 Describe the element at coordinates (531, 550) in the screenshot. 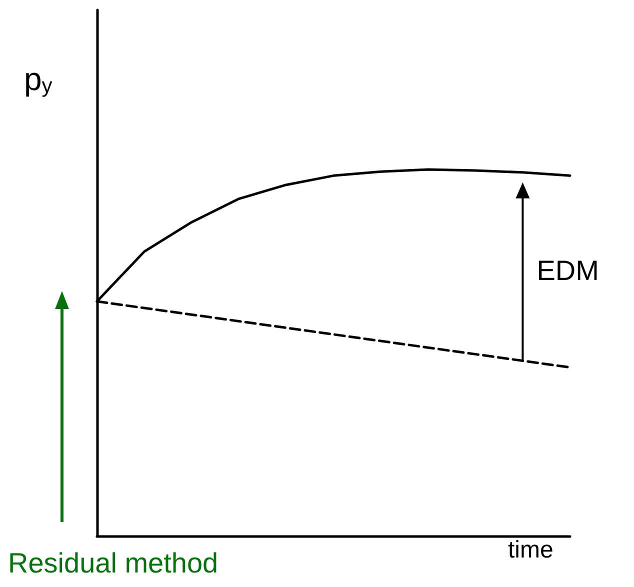

I see `x-axis-title: time` at that location.